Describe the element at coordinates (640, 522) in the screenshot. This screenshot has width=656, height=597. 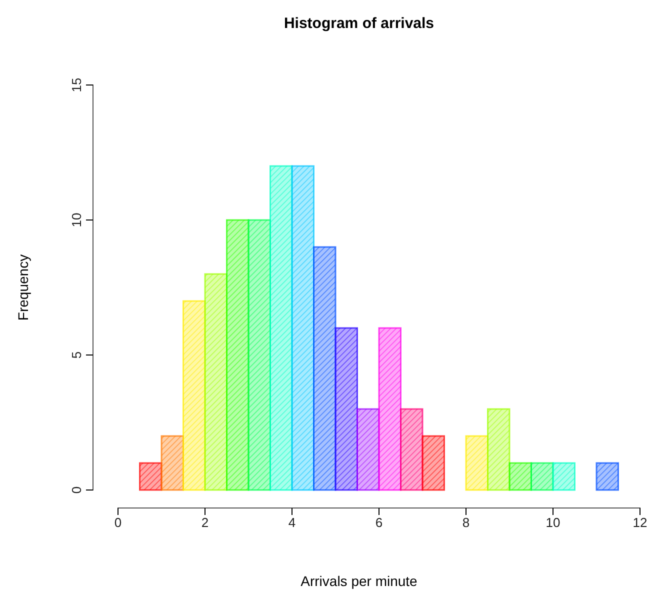
I see `x-tick-label: 12` at that location.